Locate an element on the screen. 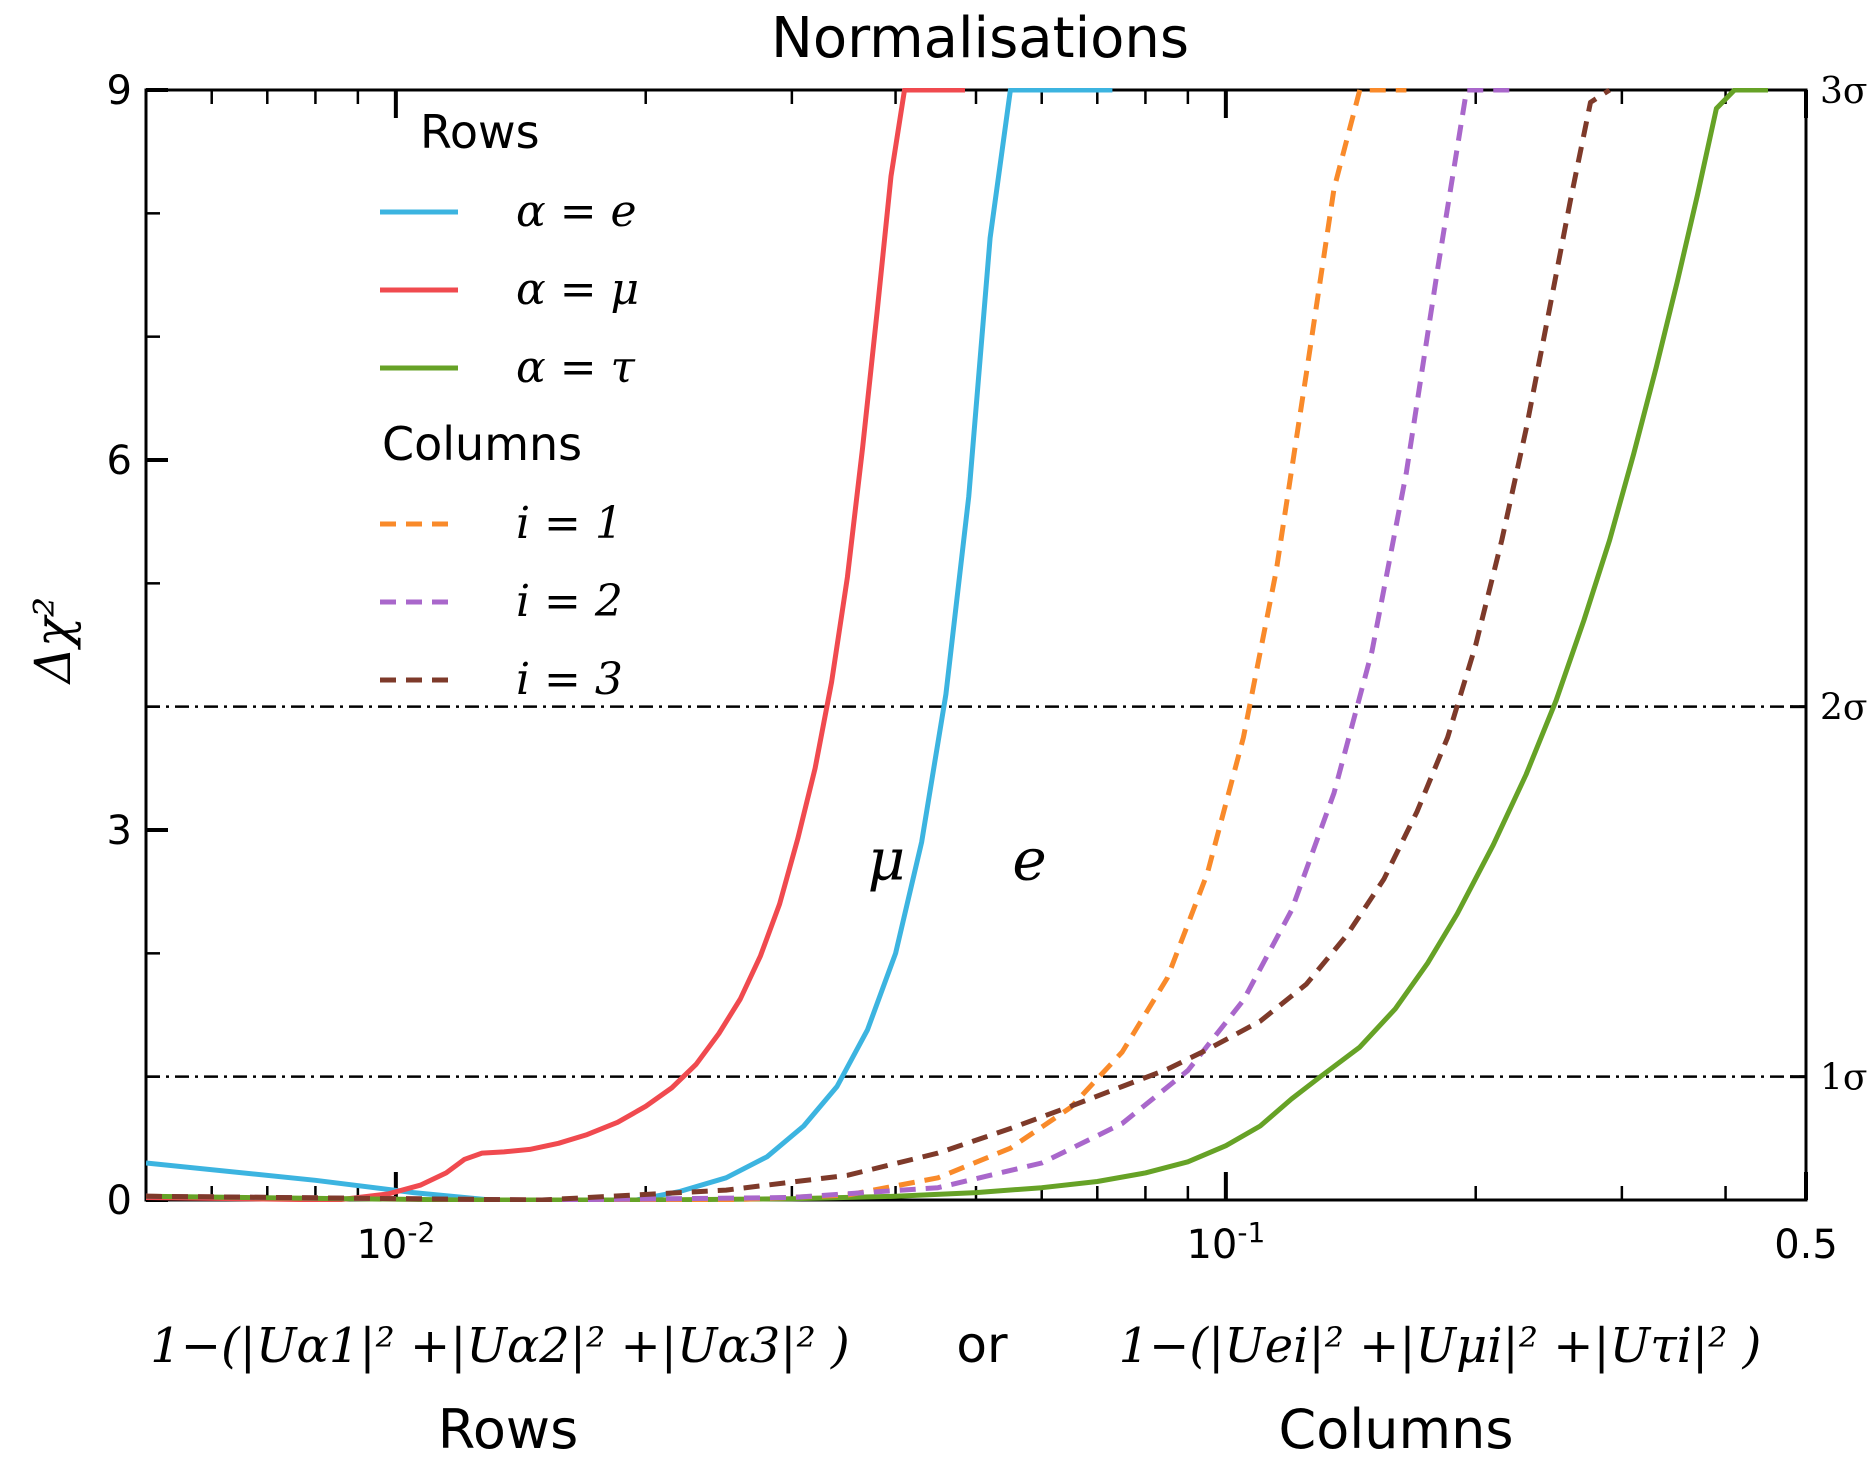 This screenshot has width=1874, height=1462. y-axis-label: Δχ² is located at coordinates (53, 641).